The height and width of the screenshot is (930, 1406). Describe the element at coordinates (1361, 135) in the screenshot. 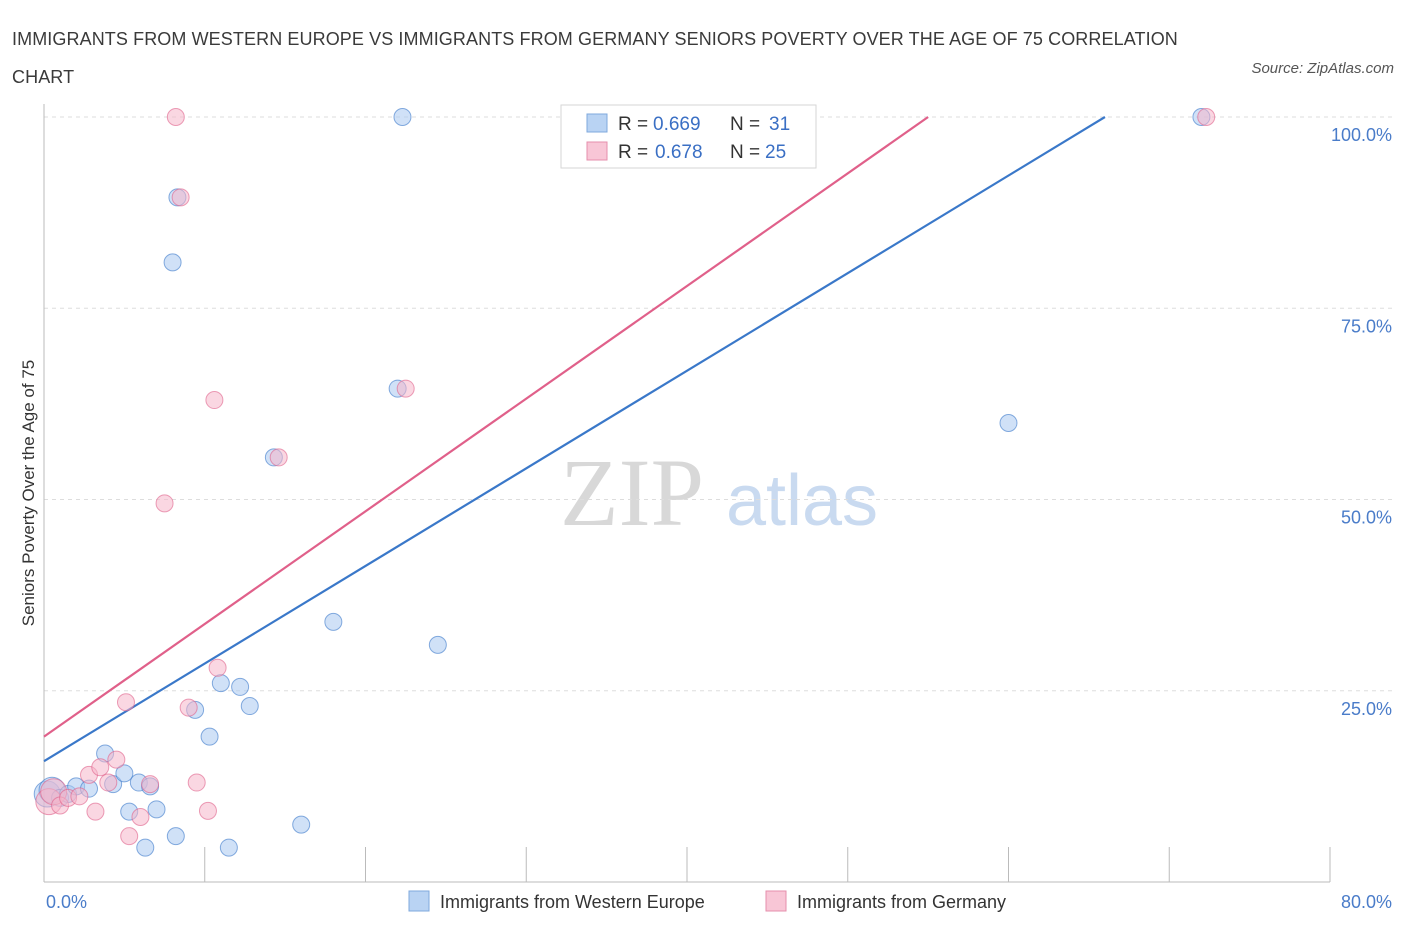

I see `y-tick-label: 100.0%` at that location.